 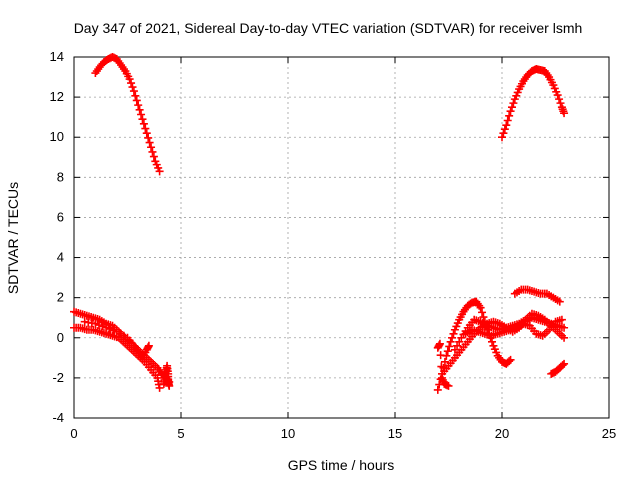 What do you see at coordinates (288, 433) in the screenshot?
I see `x-tick-label: 10` at bounding box center [288, 433].